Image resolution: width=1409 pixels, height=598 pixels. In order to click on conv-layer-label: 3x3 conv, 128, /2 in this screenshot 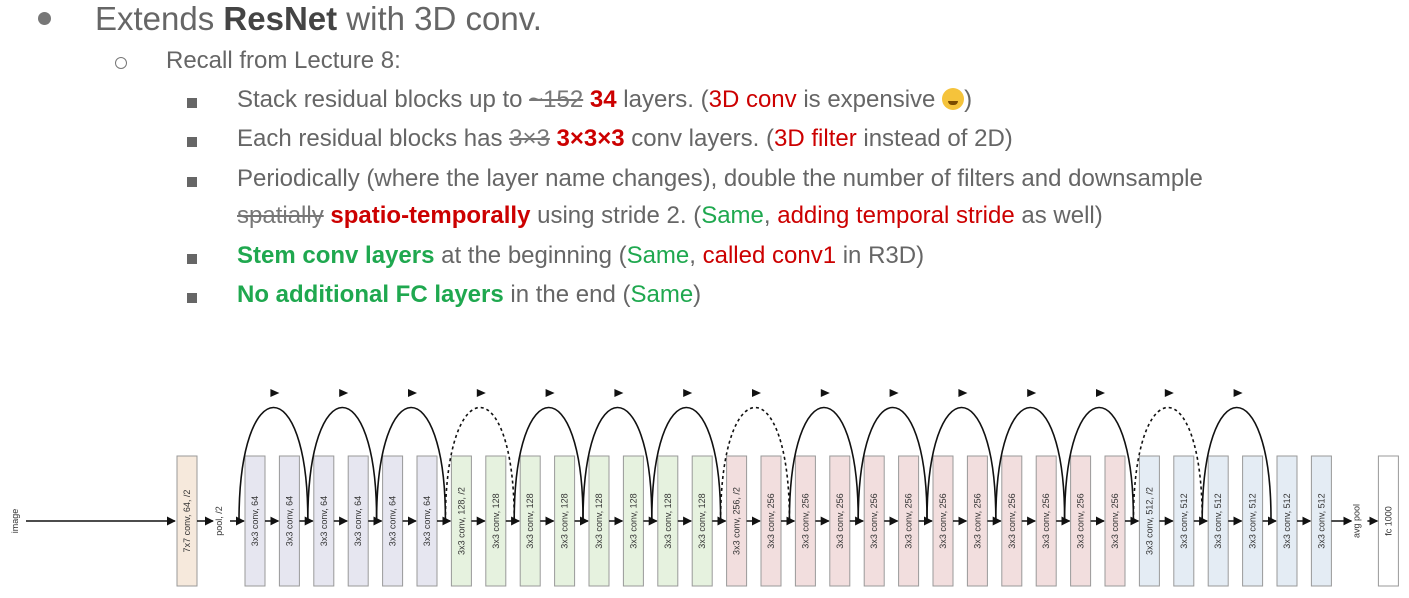, I will do `click(461, 521)`.